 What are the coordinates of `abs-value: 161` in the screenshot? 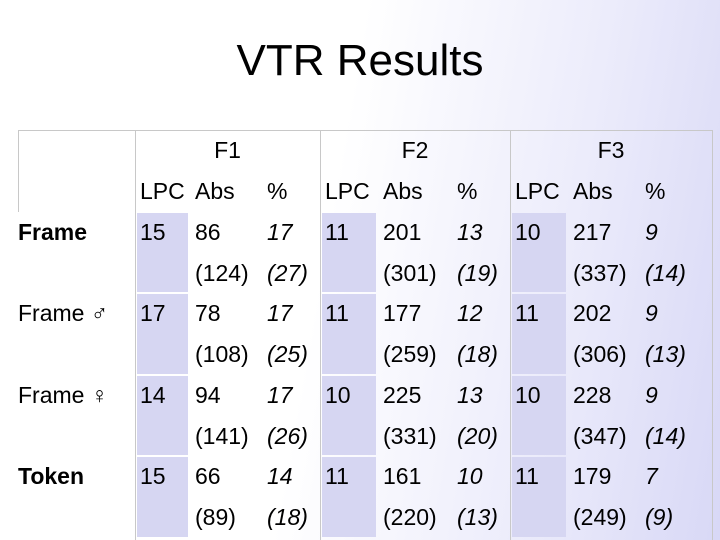 It's located at (402, 476).